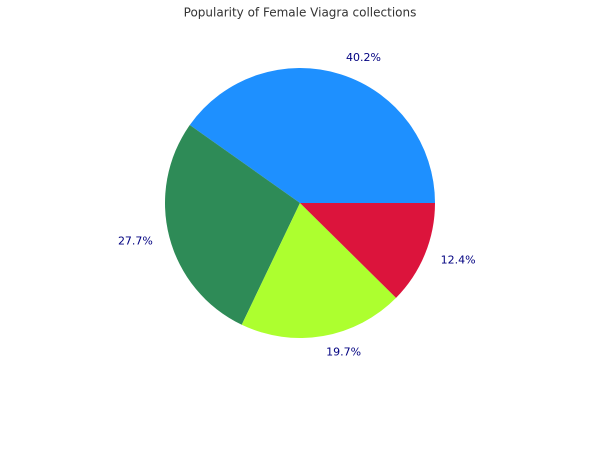  Describe the element at coordinates (135, 240) in the screenshot. I see `data-label: 27.7%` at that location.